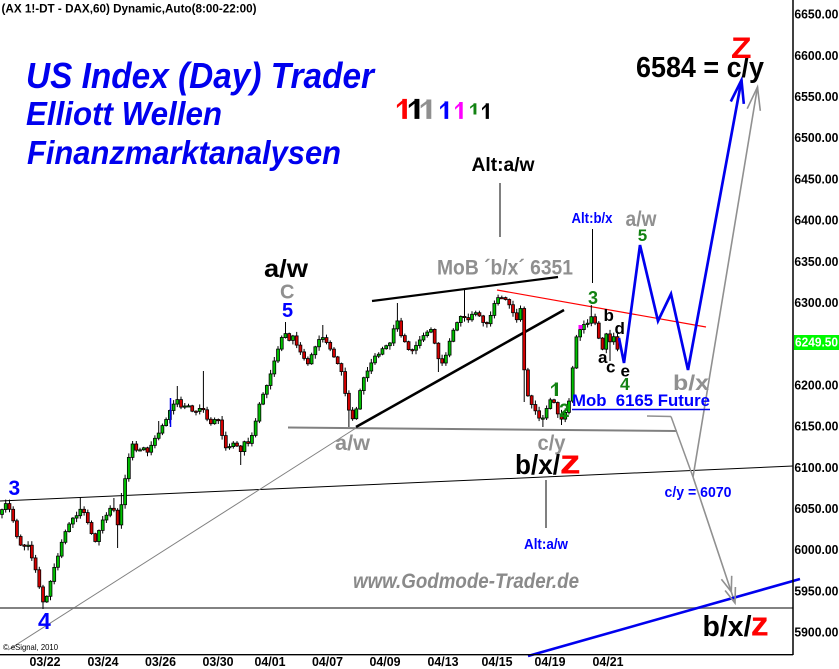  I want to click on svg-text: 04/21, so click(608, 662).